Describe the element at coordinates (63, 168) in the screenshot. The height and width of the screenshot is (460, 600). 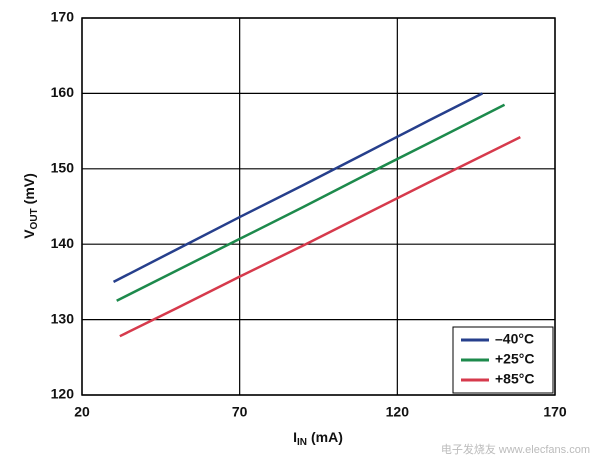
I see `y-tick-label: 150` at that location.